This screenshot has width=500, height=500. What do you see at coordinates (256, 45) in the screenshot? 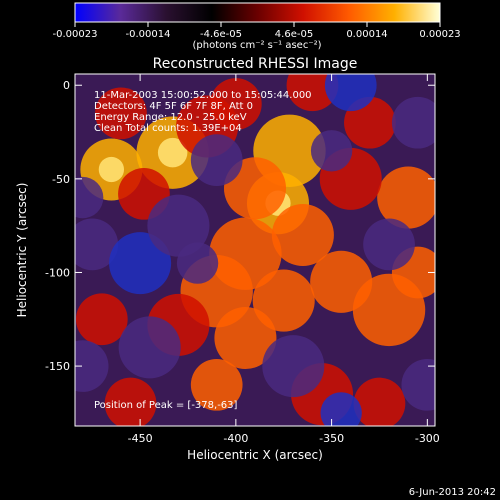
I see `colorbar-unit-label: (photons cm⁻² s⁻¹ asec⁻²)` at bounding box center [256, 45].